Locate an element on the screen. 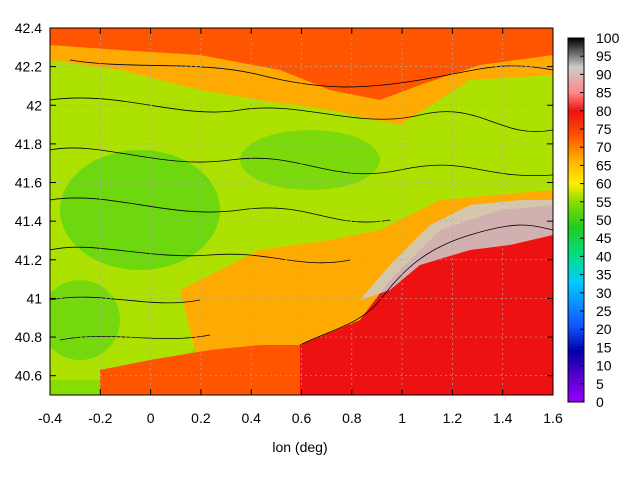 This screenshot has height=480, width=640. x-tick-label: 0.6 is located at coordinates (302, 418).